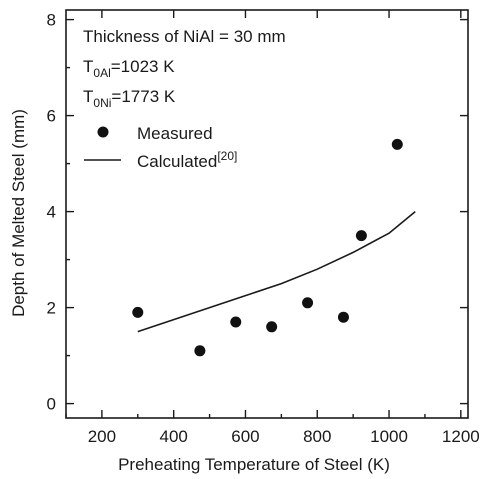 This screenshot has width=482, height=479. Describe the element at coordinates (184, 36) in the screenshot. I see `annotation-thickness: Thickness of NiAl = 30 mm` at that location.